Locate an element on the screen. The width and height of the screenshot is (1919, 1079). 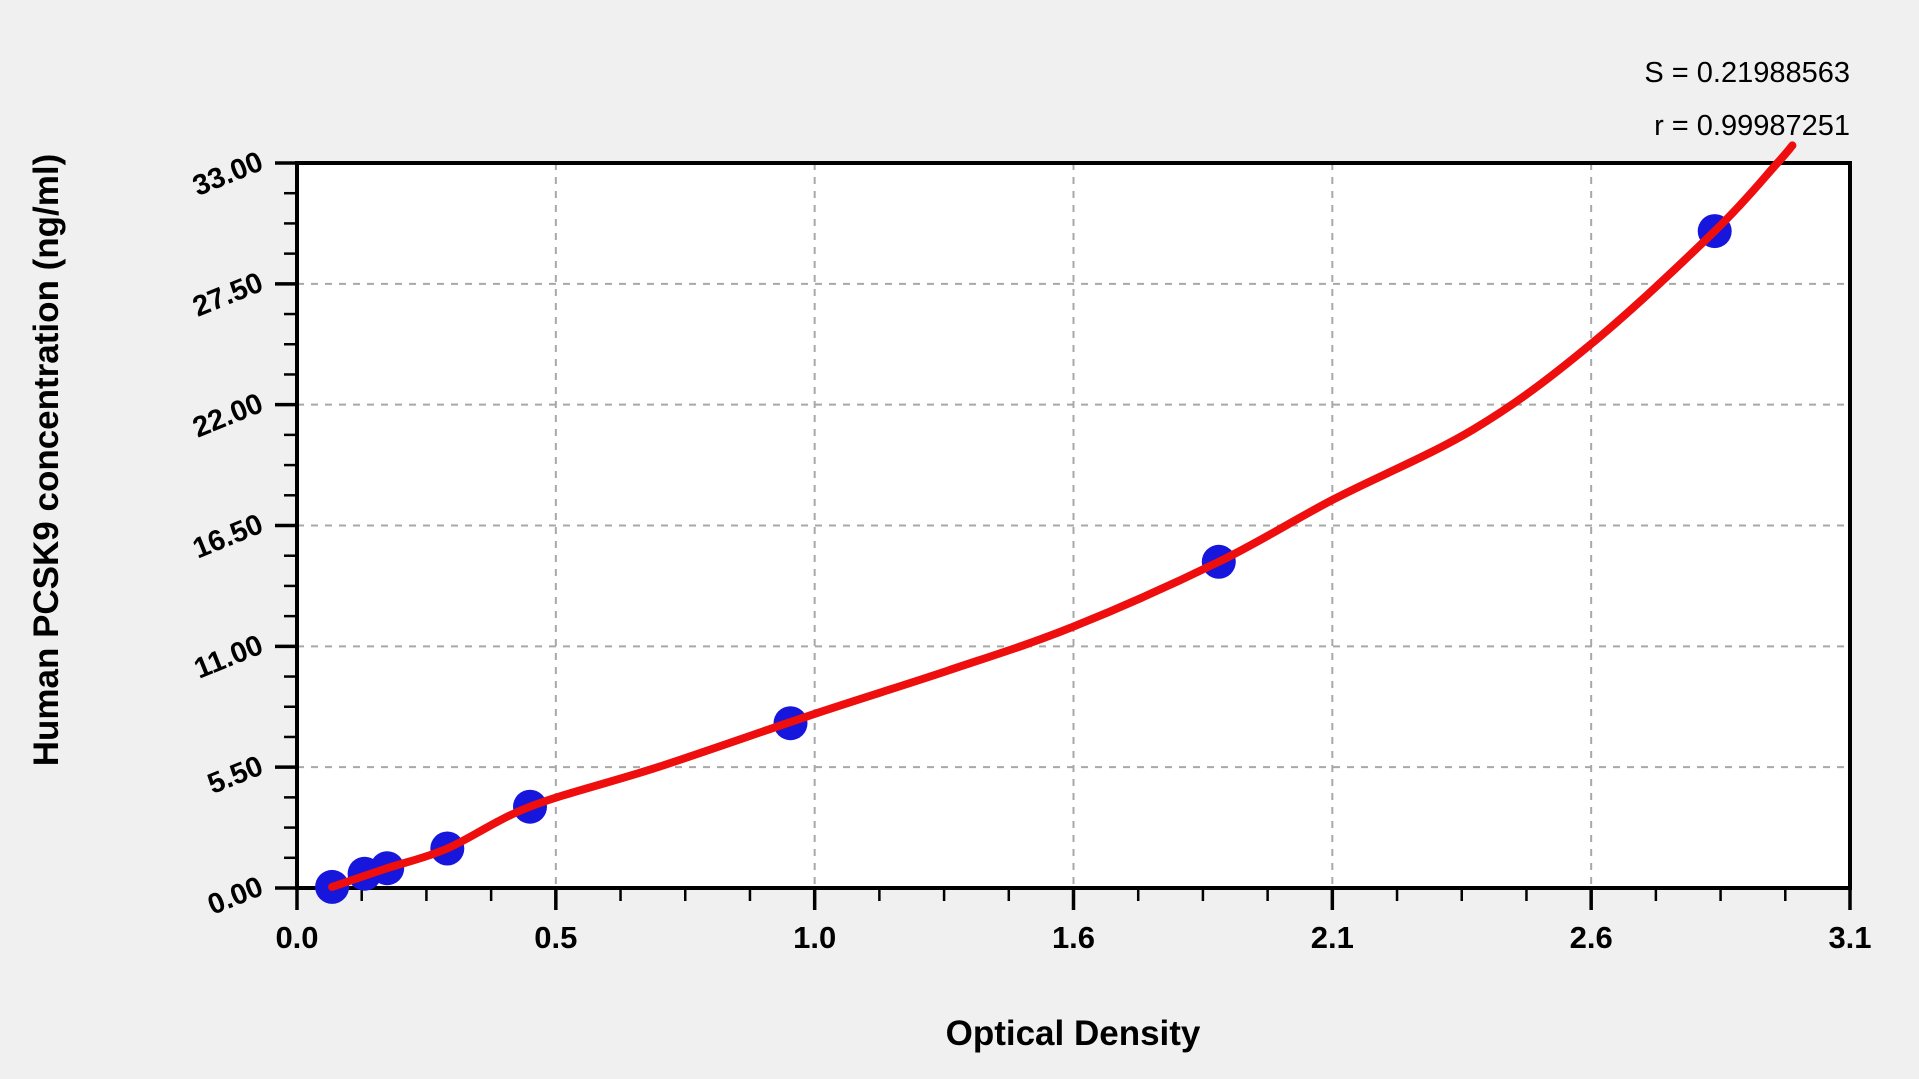
x-tick-label: 1.0 is located at coordinates (814, 937).